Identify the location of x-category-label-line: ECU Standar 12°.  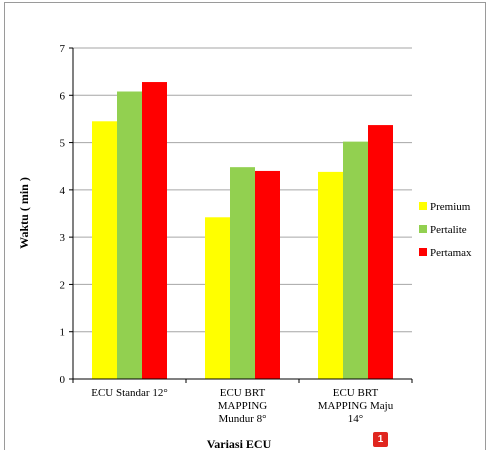
(129, 393).